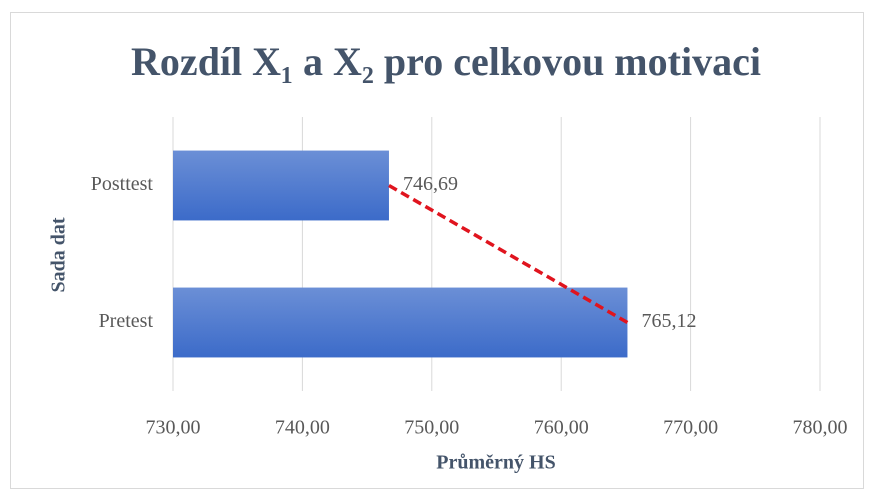  Describe the element at coordinates (122, 184) in the screenshot. I see `y-tick-label: Posttest` at that location.